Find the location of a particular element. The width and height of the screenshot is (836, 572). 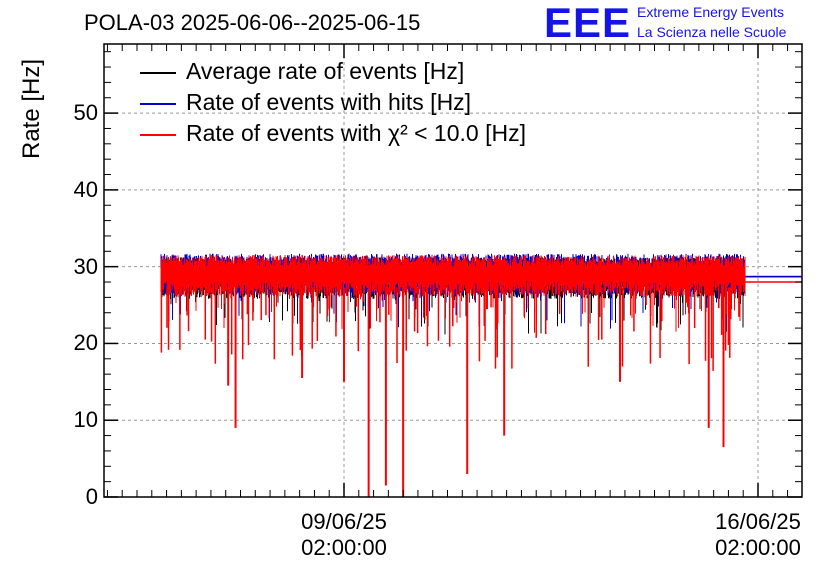

logo-line-2: La Scienza nelle Scuole is located at coordinates (712, 32).